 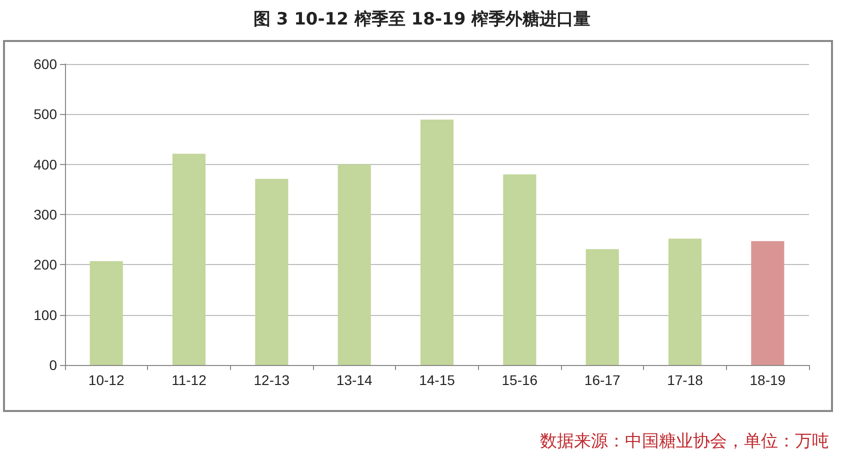 I want to click on x-tick-label: 16-17, so click(x=602, y=380).